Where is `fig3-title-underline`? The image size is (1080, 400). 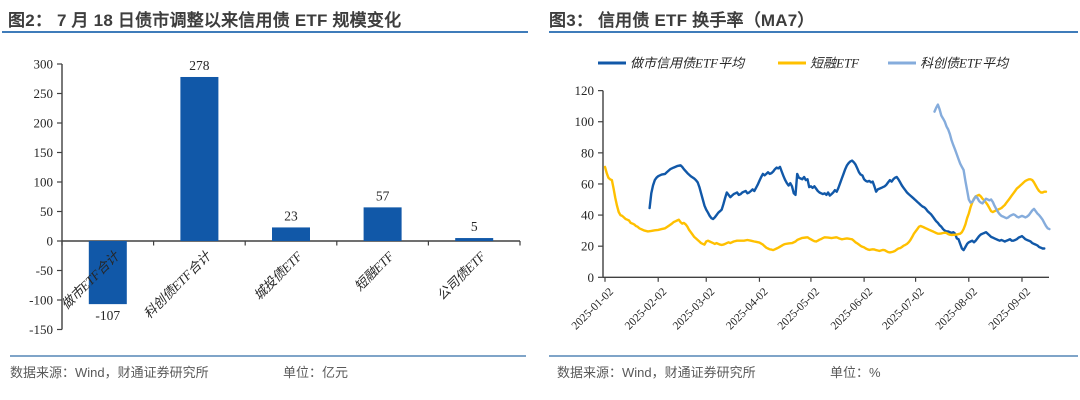
fig3-title-underline is located at coordinates (813, 32).